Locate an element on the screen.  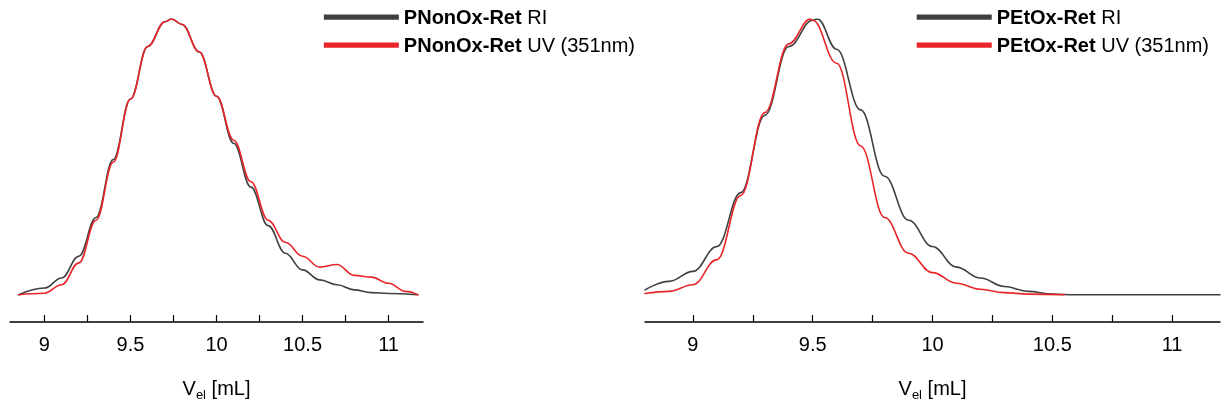
legend-label: PNonOx-Ret UV (351nm) is located at coordinates (519, 45).